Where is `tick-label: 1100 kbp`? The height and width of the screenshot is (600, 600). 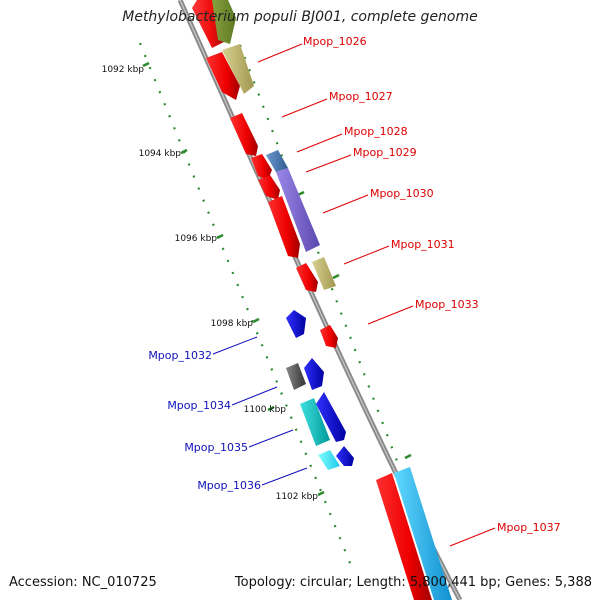
tick-label: 1100 kbp is located at coordinates (265, 410).